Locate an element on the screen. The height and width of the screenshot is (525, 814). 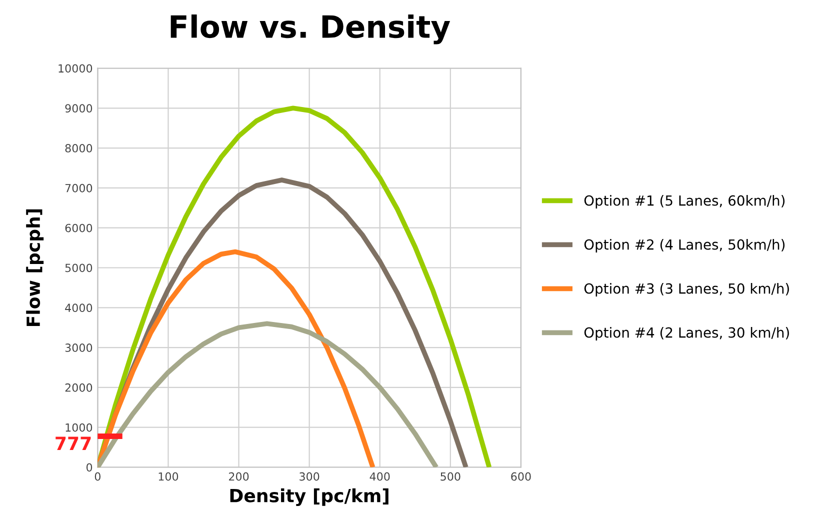
x-tick-label: 100 is located at coordinates (168, 476).